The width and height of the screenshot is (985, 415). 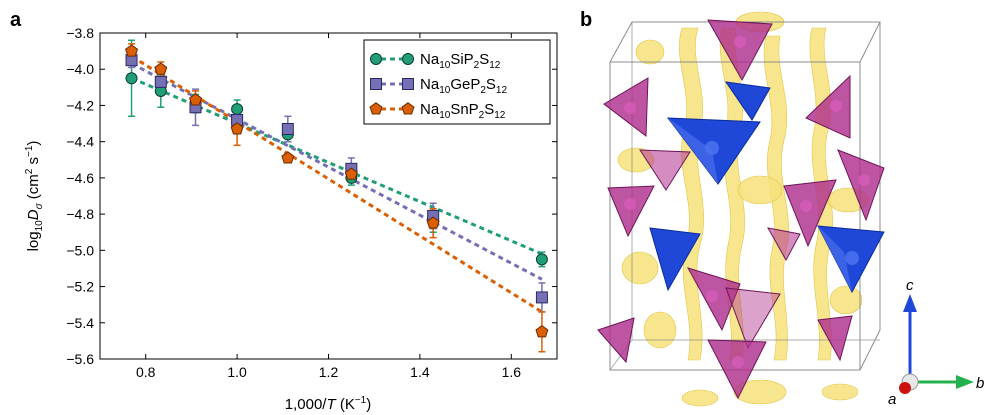 What do you see at coordinates (892, 399) in the screenshot?
I see `a-axis-label: a` at bounding box center [892, 399].